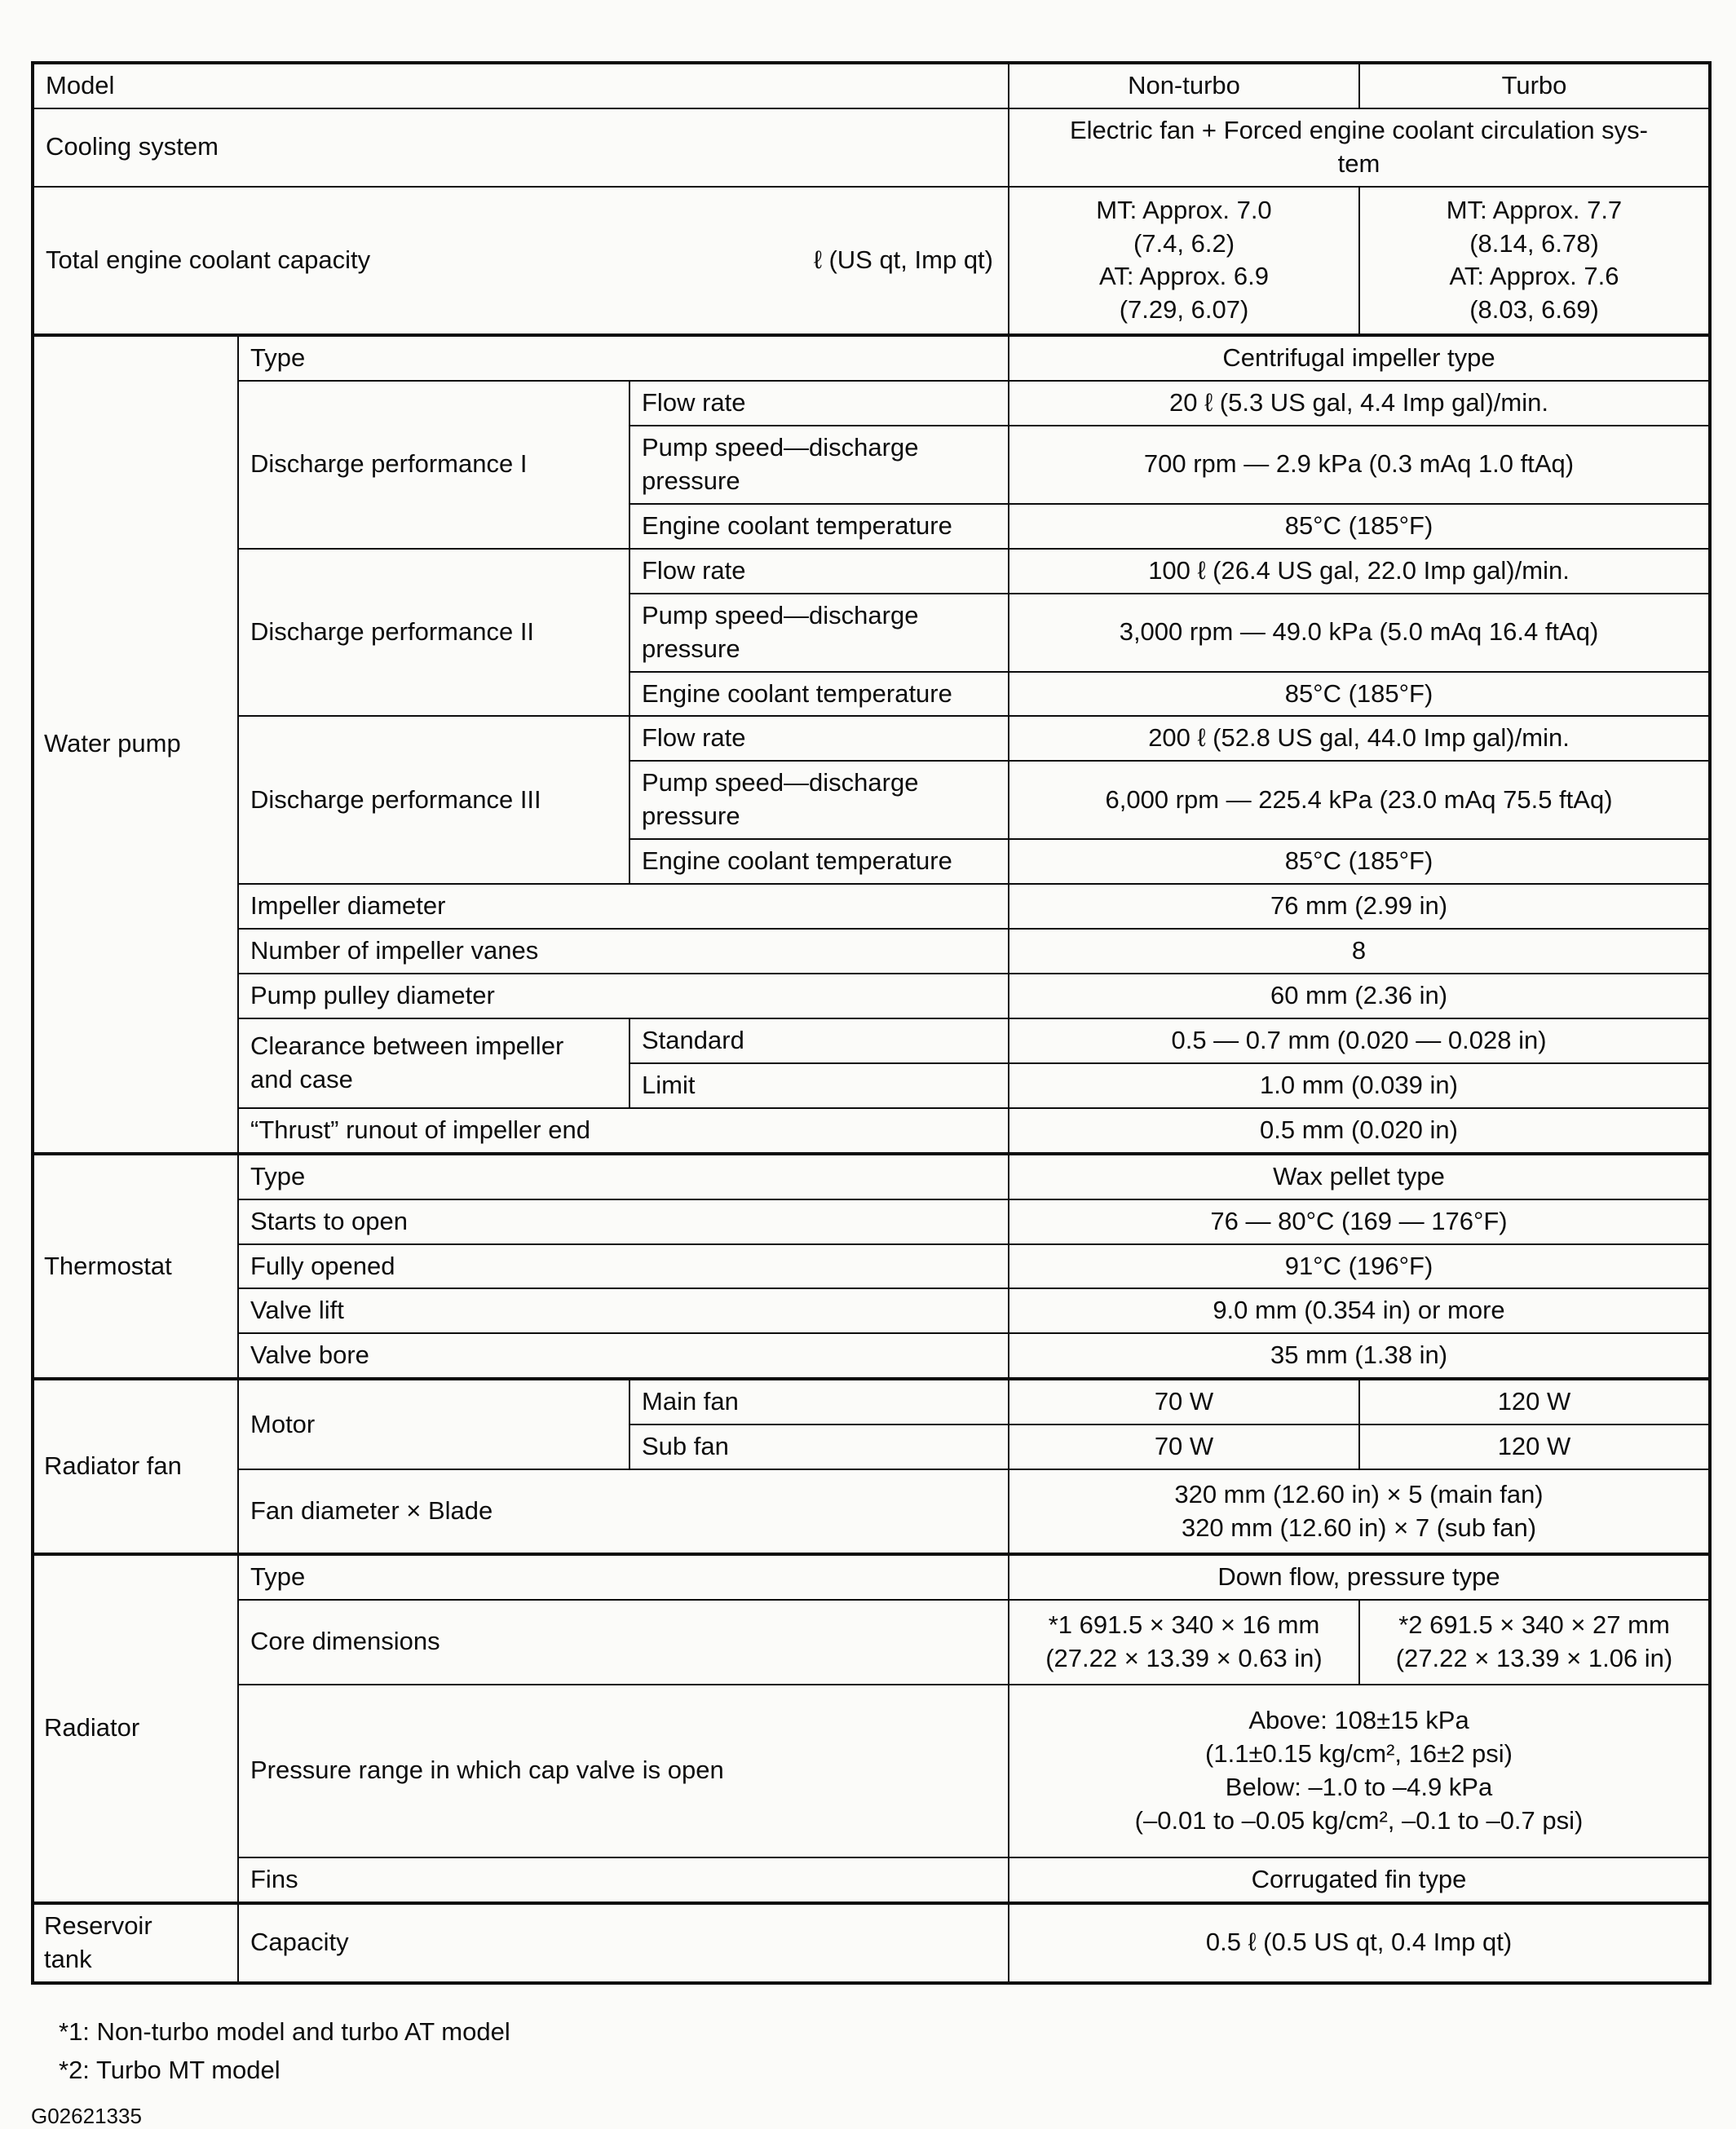  I want to click on rad-fins-value: Corrugated fin type, so click(1359, 1880).